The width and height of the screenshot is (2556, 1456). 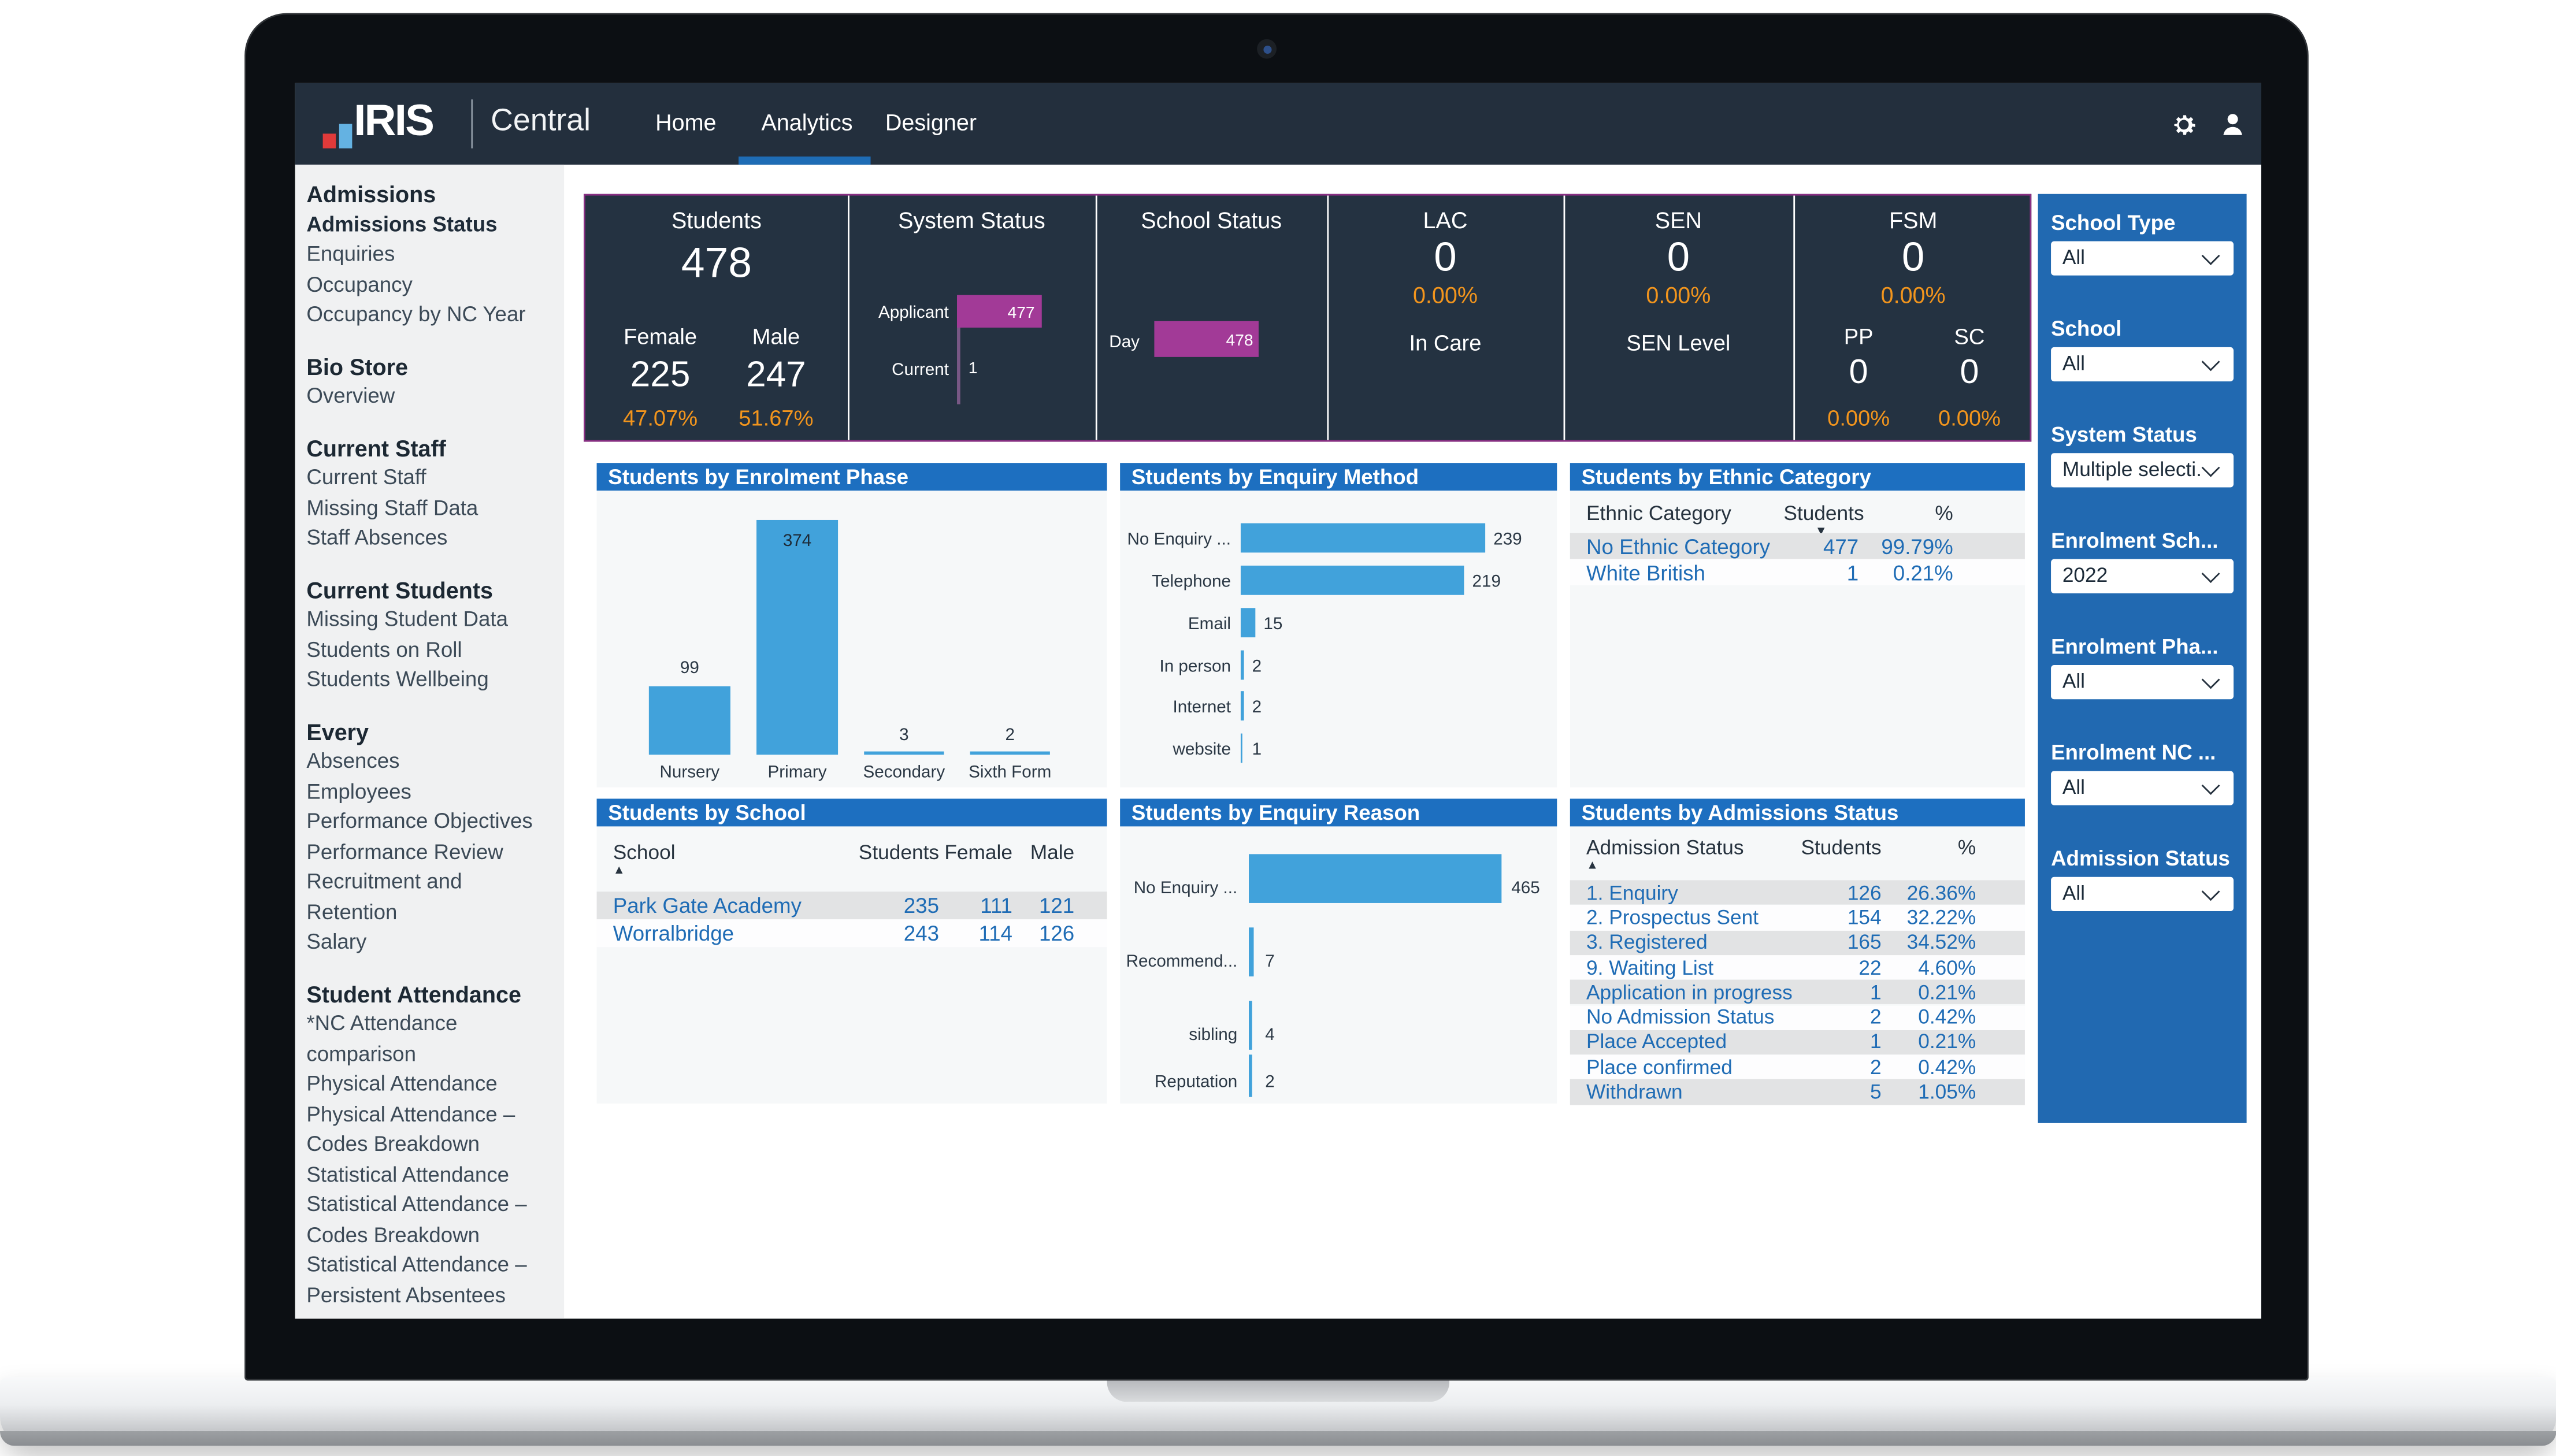 I want to click on bar-applicant, so click(x=999, y=311).